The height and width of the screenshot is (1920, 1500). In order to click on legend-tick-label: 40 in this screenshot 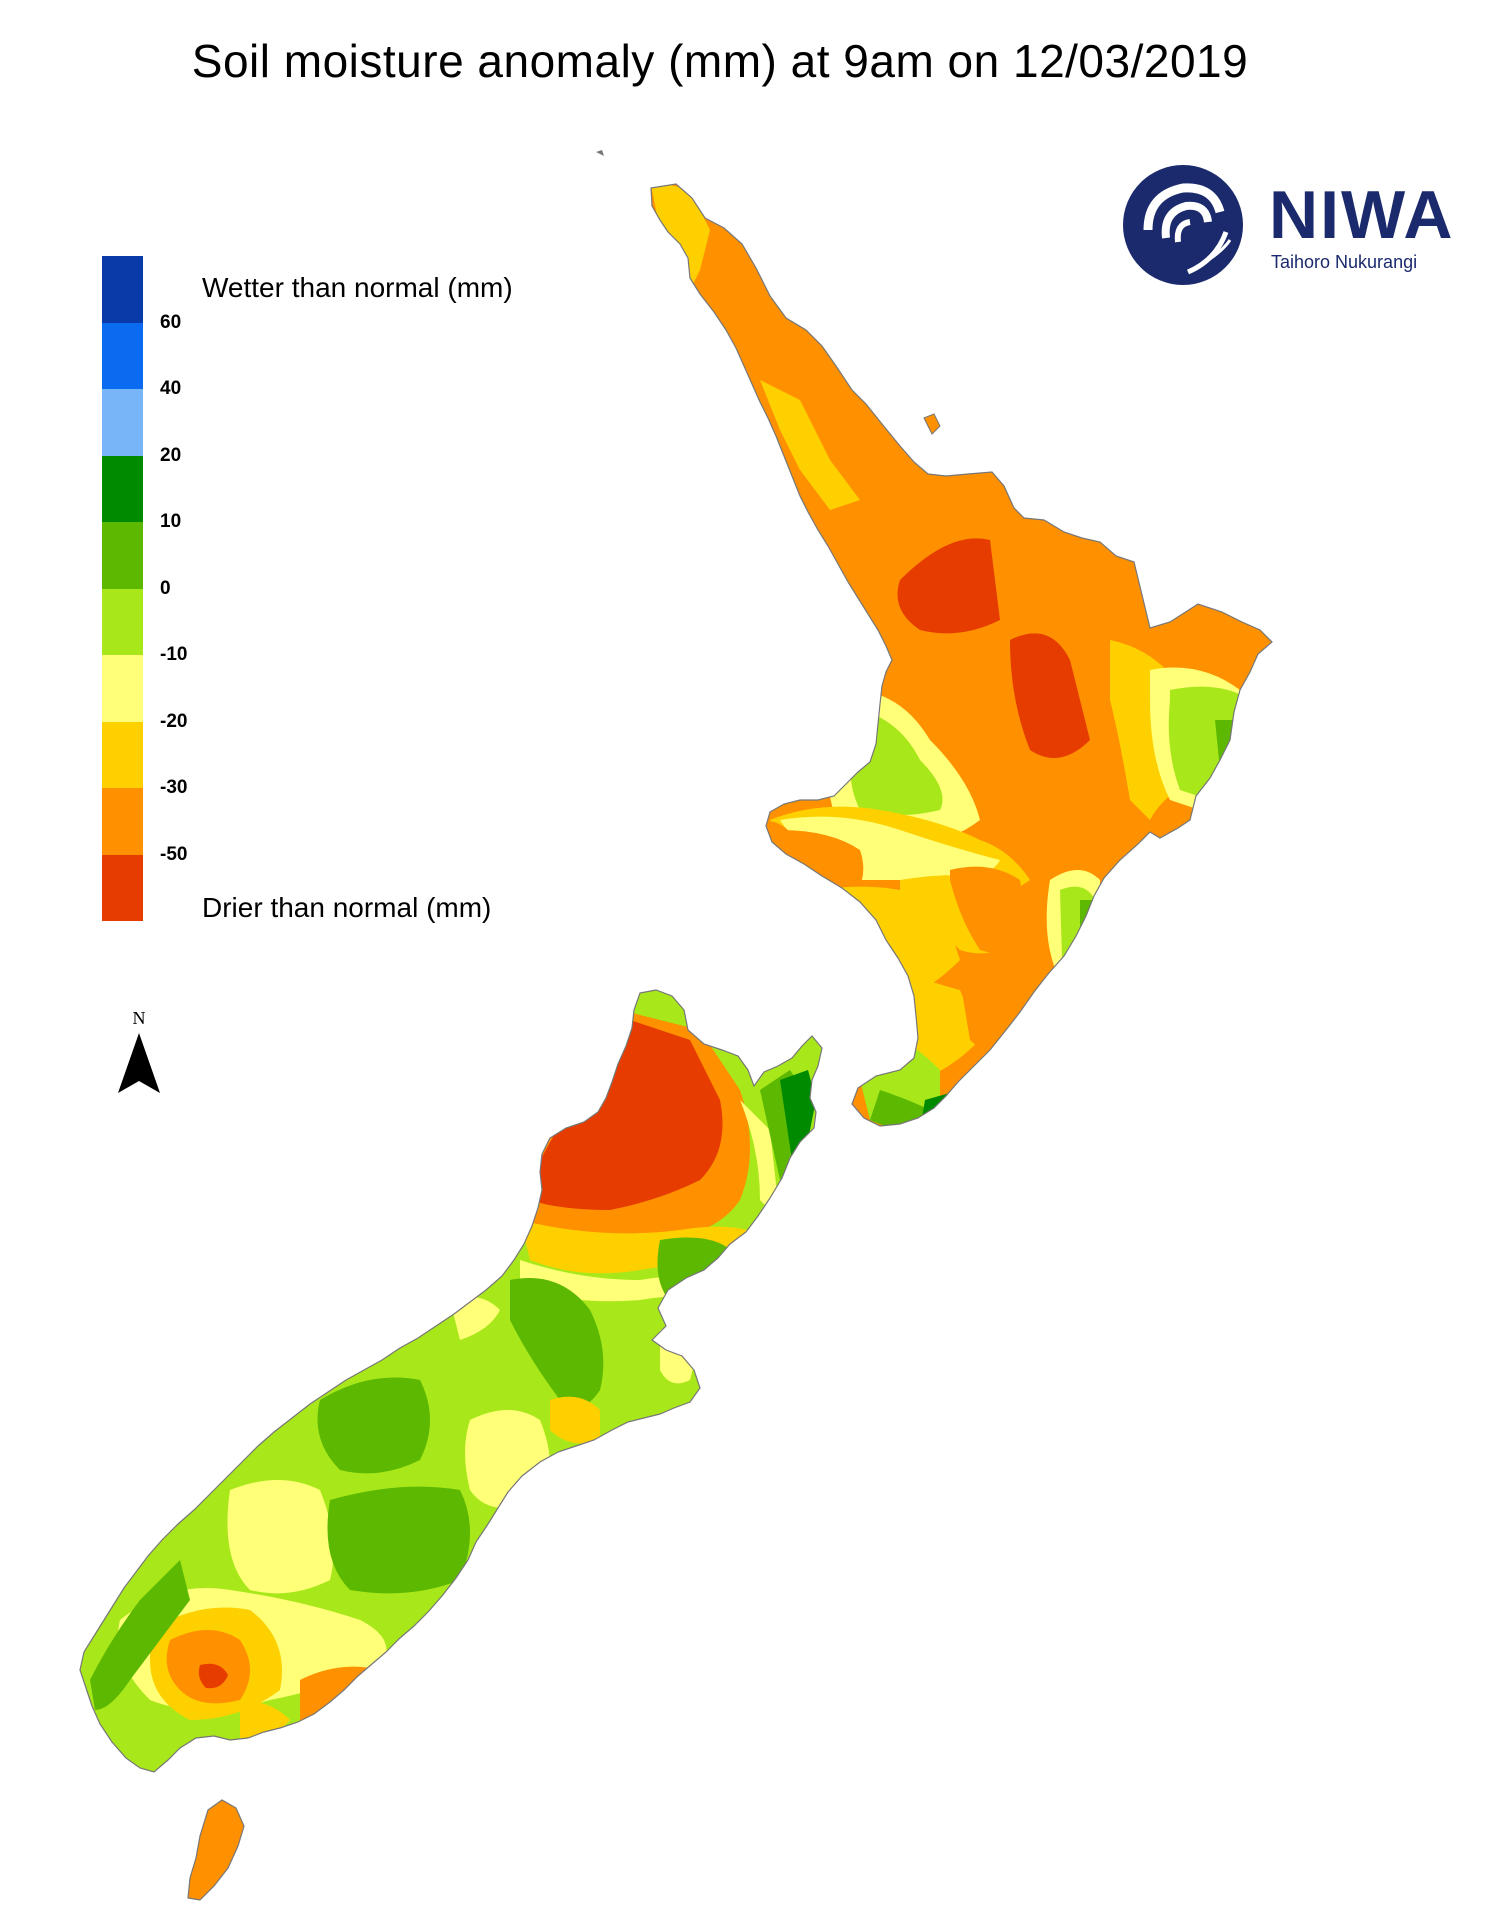, I will do `click(171, 388)`.